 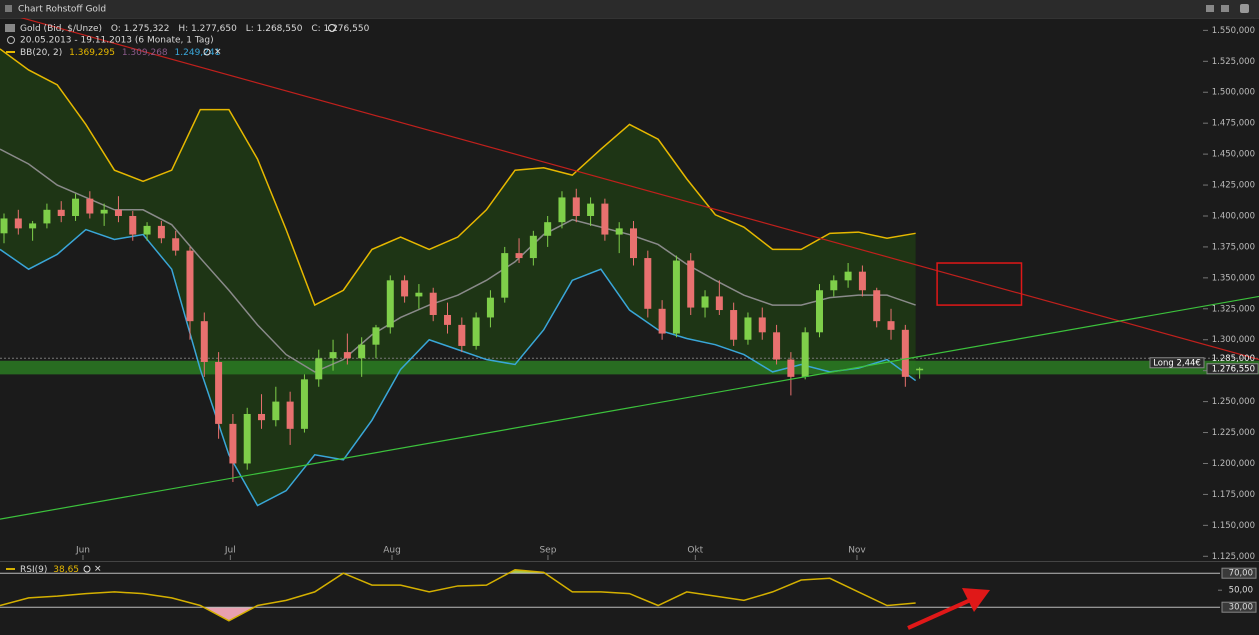 I want to click on ohlc-label: C: 1.276,550, so click(x=340, y=29).